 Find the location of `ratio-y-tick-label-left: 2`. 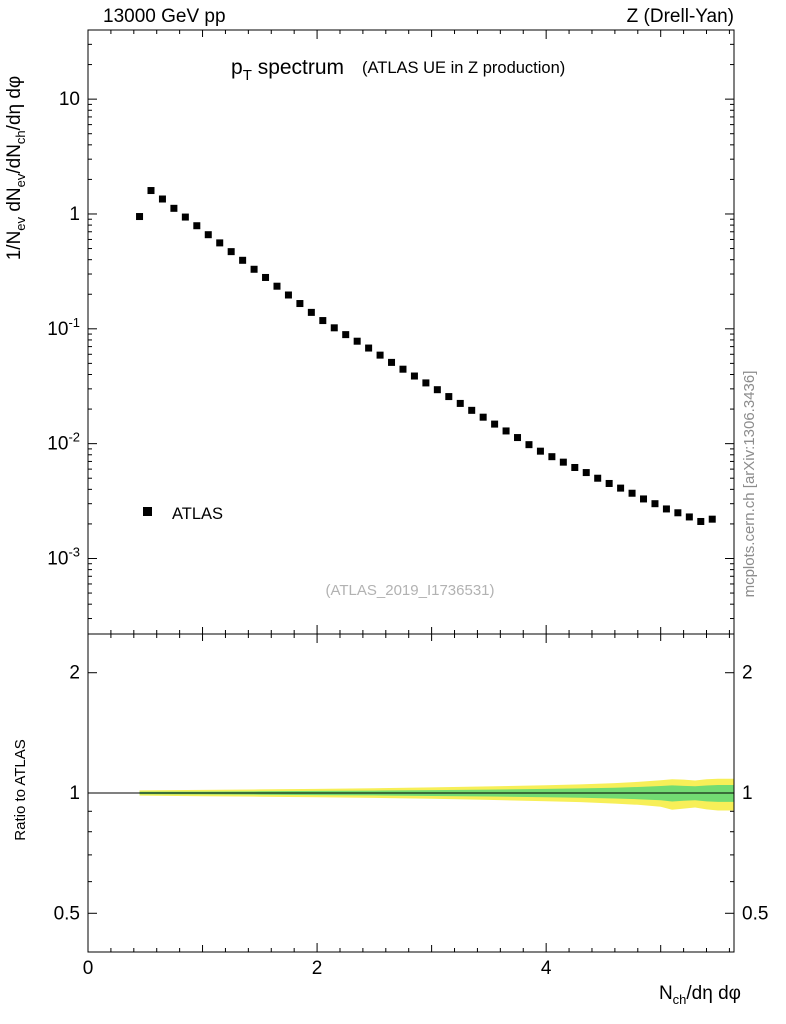

ratio-y-tick-label-left: 2 is located at coordinates (74, 673).